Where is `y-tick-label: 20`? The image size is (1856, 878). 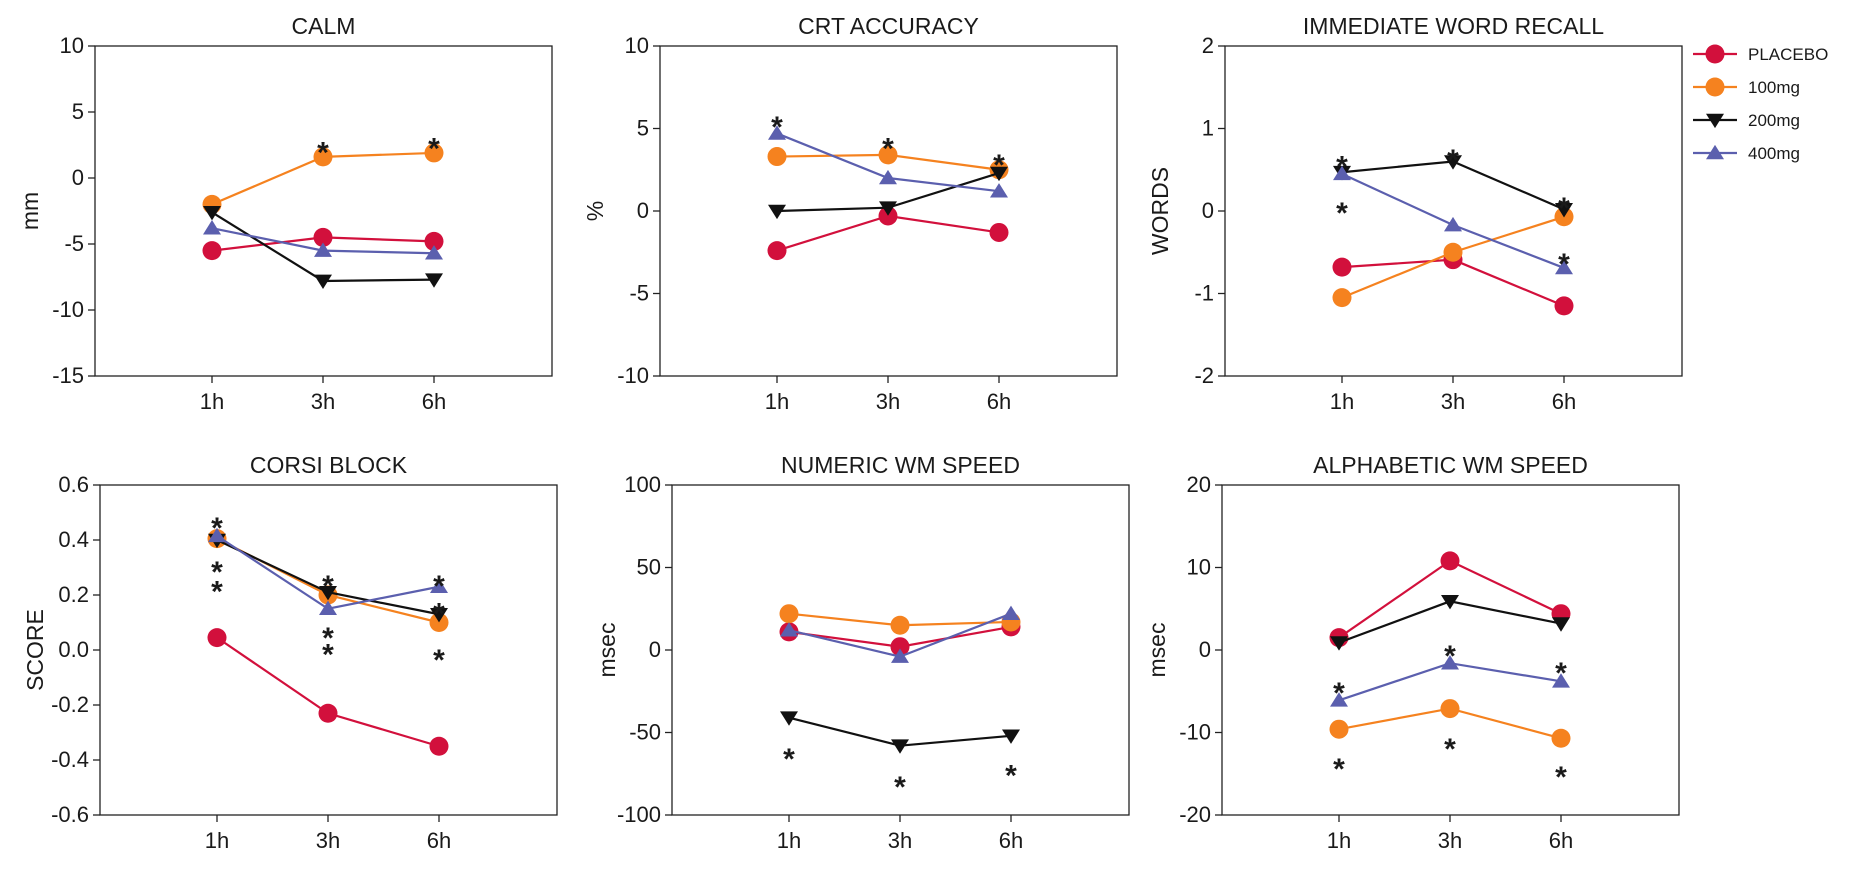
y-tick-label: 20 is located at coordinates (1199, 484).